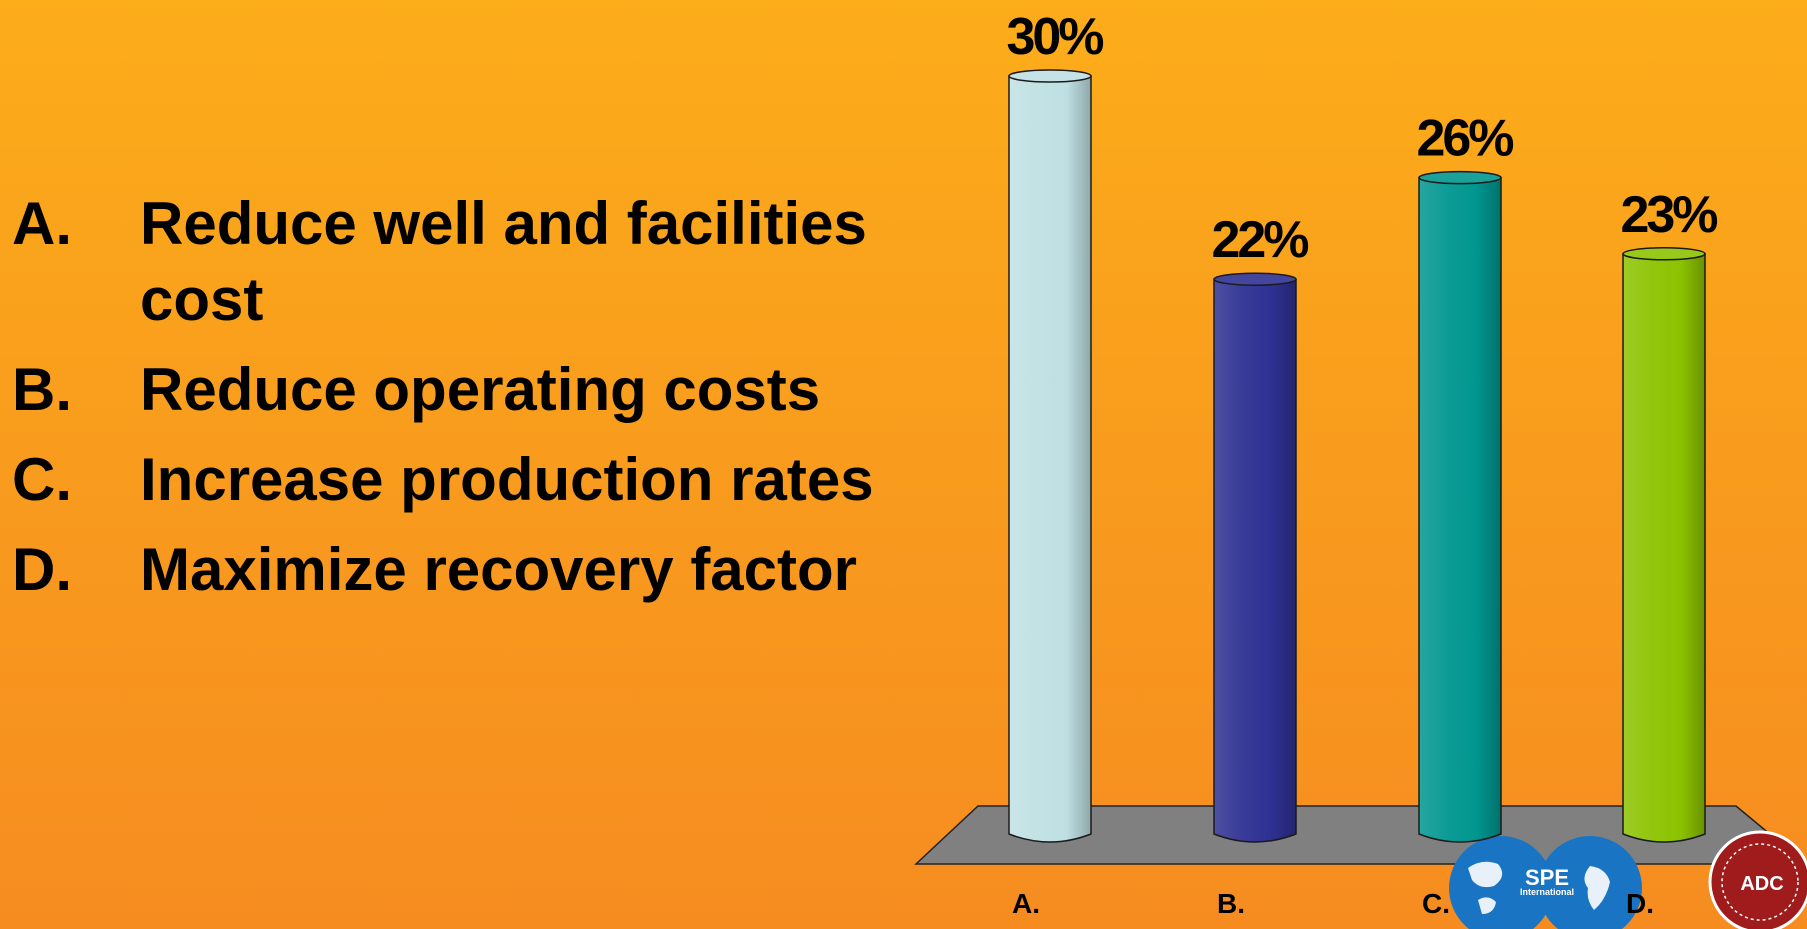  I want to click on bar-c, so click(1460, 509).